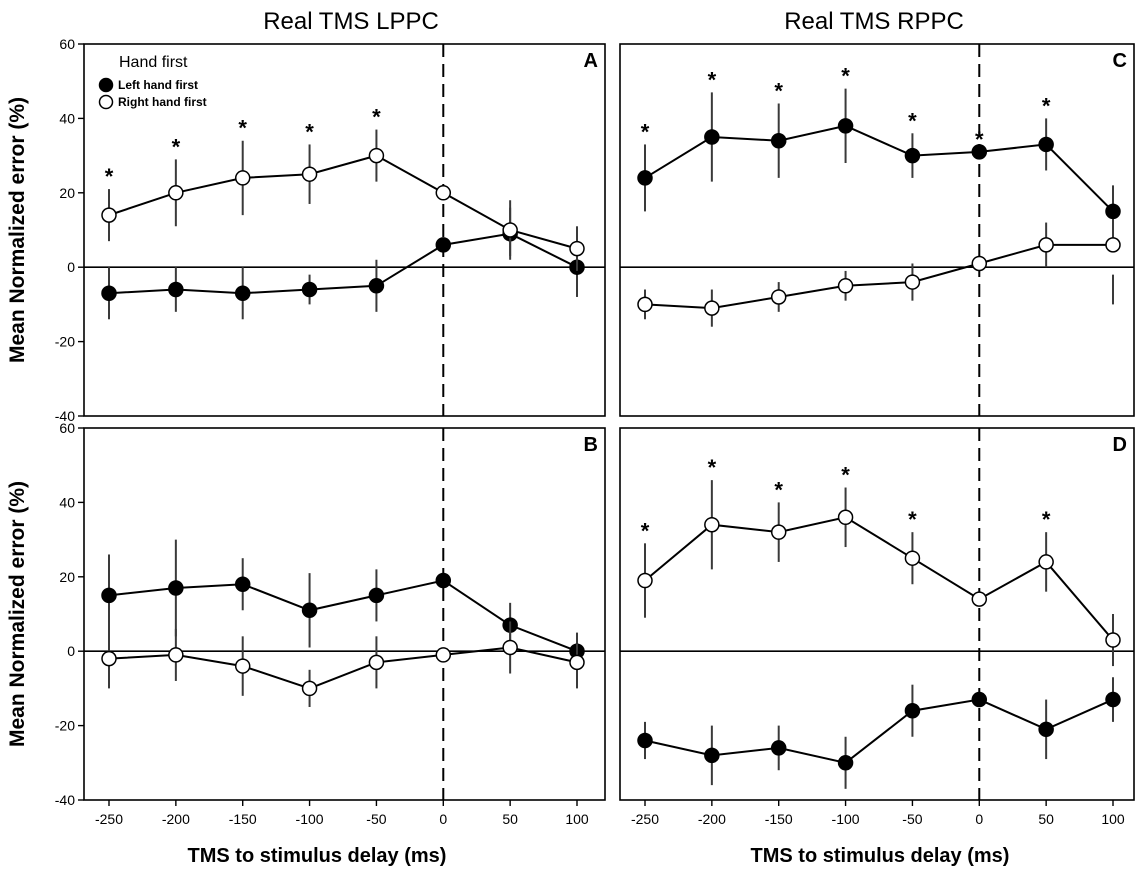 The width and height of the screenshot is (1137, 872). What do you see at coordinates (979, 819) in the screenshot?
I see `x-tick-label: 0` at bounding box center [979, 819].